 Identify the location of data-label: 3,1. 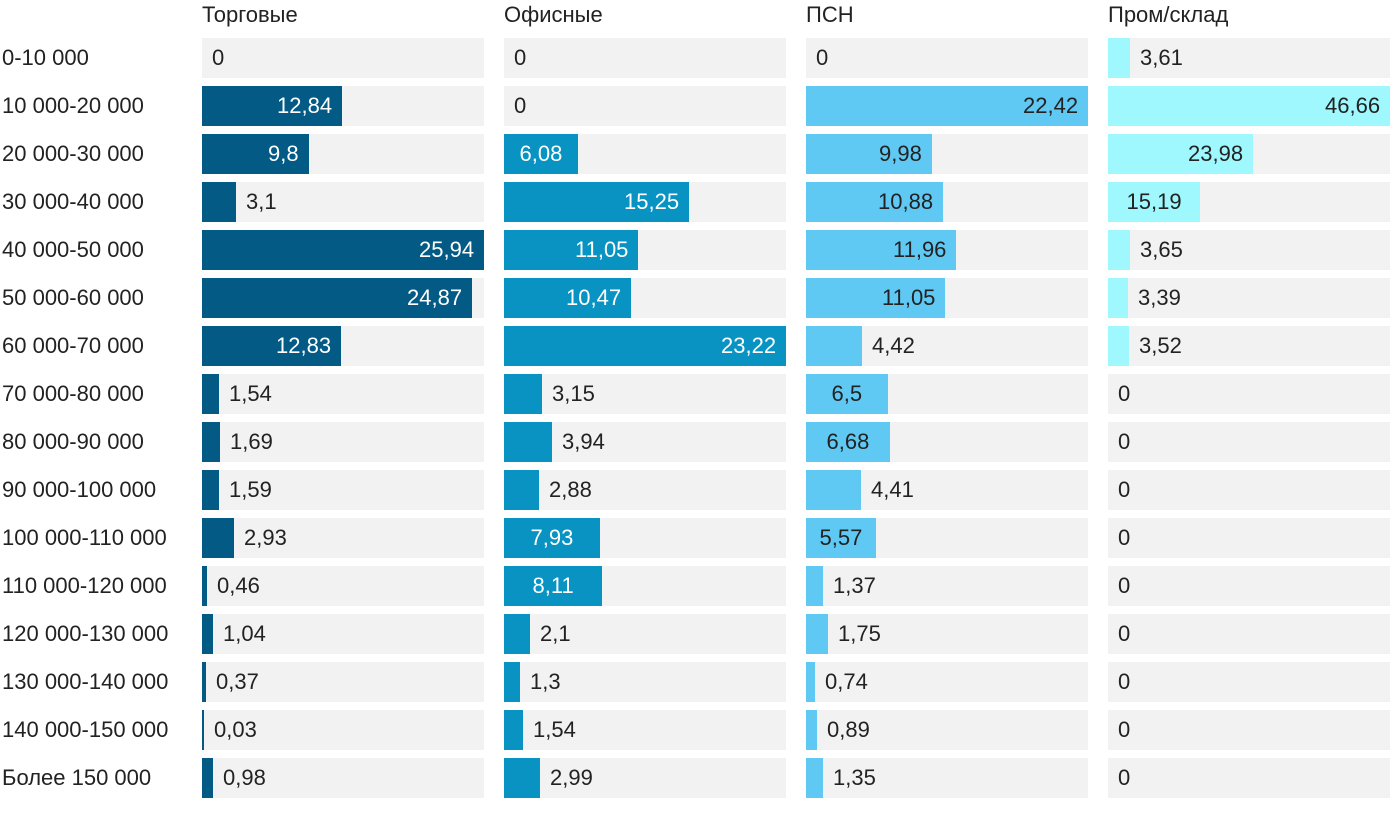
(261, 201).